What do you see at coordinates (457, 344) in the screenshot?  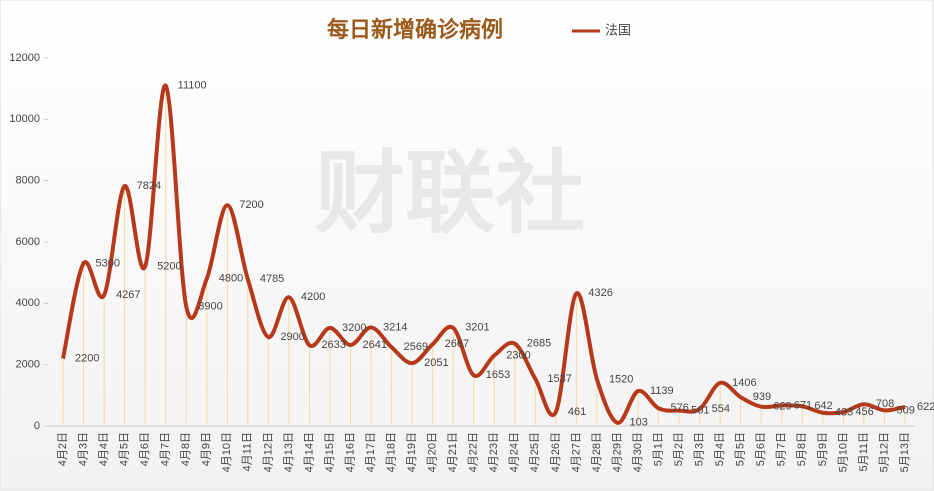 I see `data-label: 2667` at bounding box center [457, 344].